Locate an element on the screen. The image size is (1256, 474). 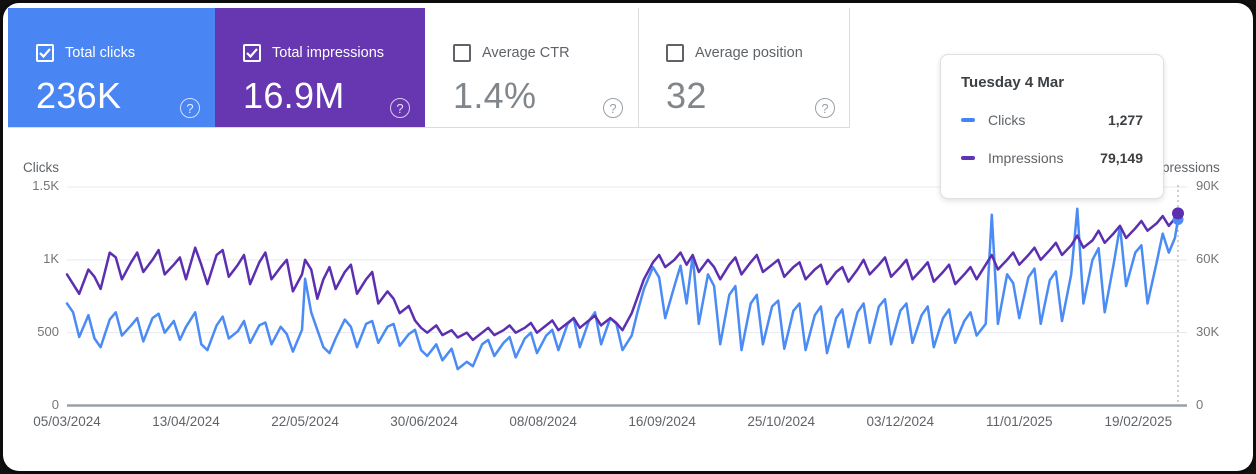
impressions-series-swatch-icon is located at coordinates (968, 158).